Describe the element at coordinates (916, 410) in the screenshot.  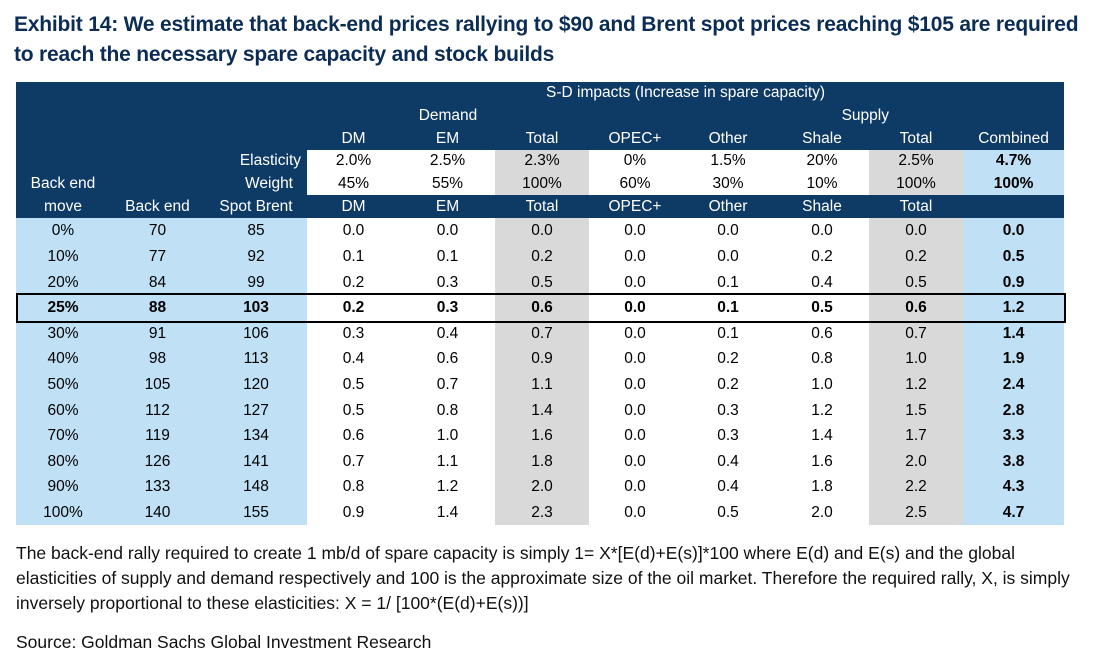
I see `table-cell: 1.5` at that location.